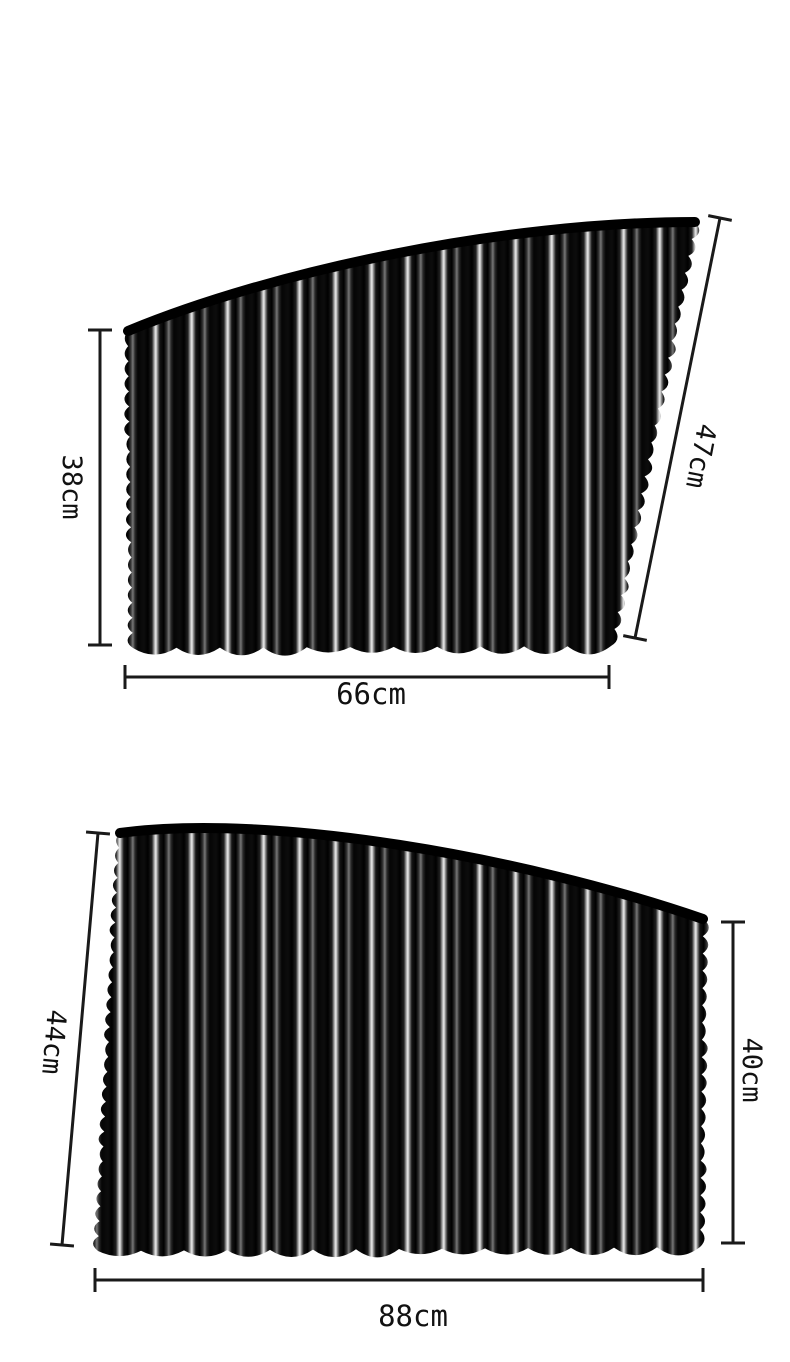  Describe the element at coordinates (100, 487) in the screenshot. I see `dimension-line-38cm` at that location.